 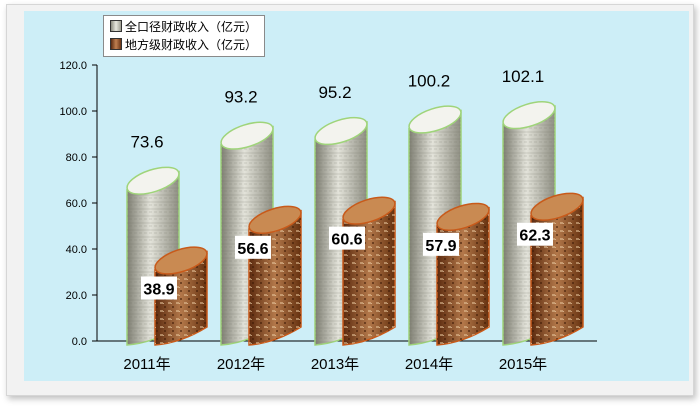 I want to click on data-label-local: 62.3, so click(x=534, y=236).